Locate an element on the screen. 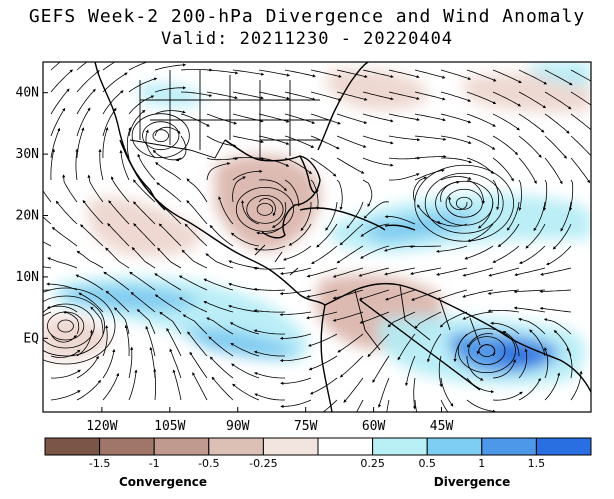 The image size is (614, 499). colorbar-tick-label: -0.5 is located at coordinates (208, 463).